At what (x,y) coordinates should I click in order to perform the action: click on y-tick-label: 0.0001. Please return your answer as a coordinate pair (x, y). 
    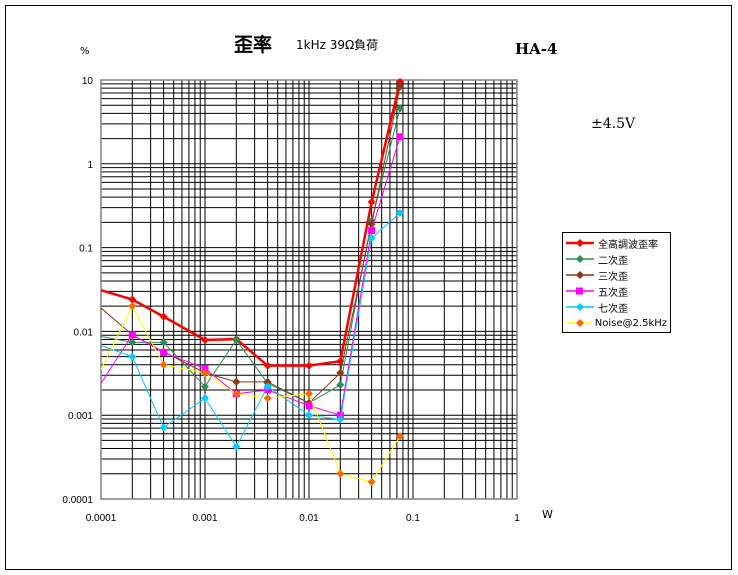
    Looking at the image, I should click on (77, 500).